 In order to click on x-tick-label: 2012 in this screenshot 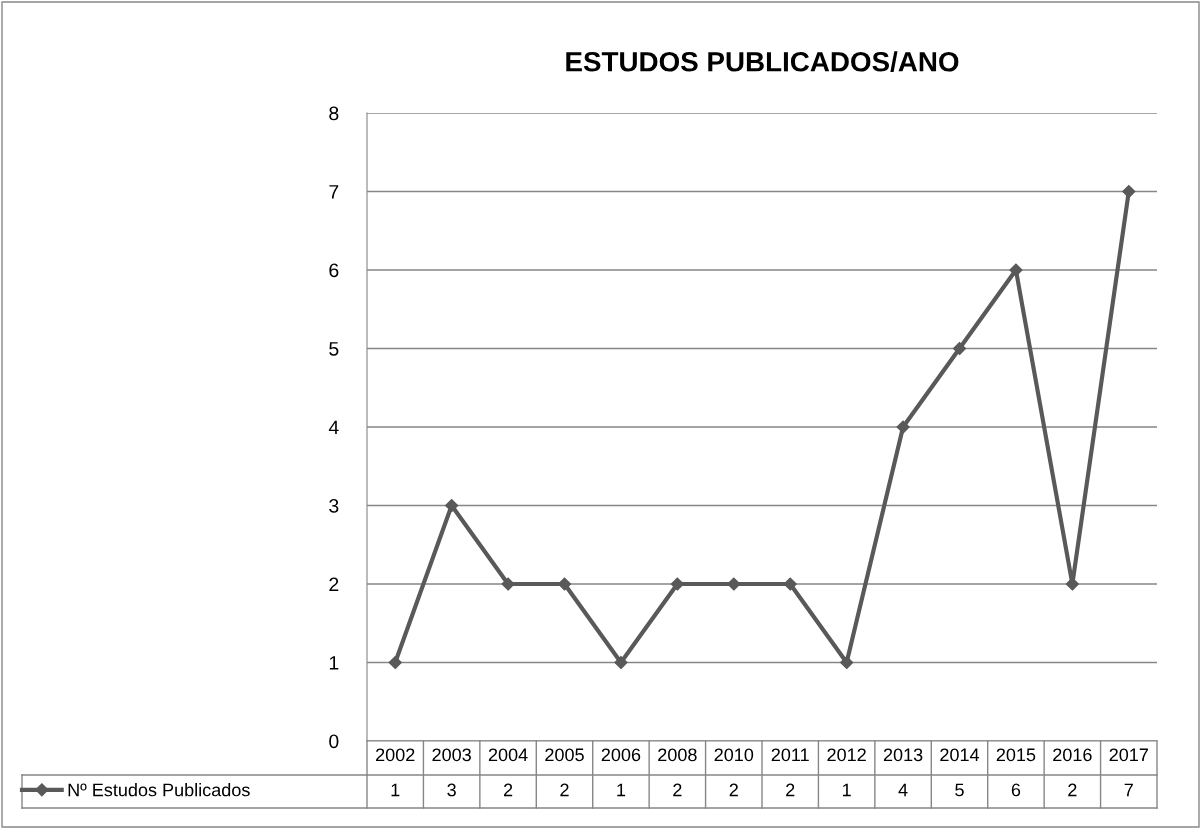, I will do `click(846, 755)`.